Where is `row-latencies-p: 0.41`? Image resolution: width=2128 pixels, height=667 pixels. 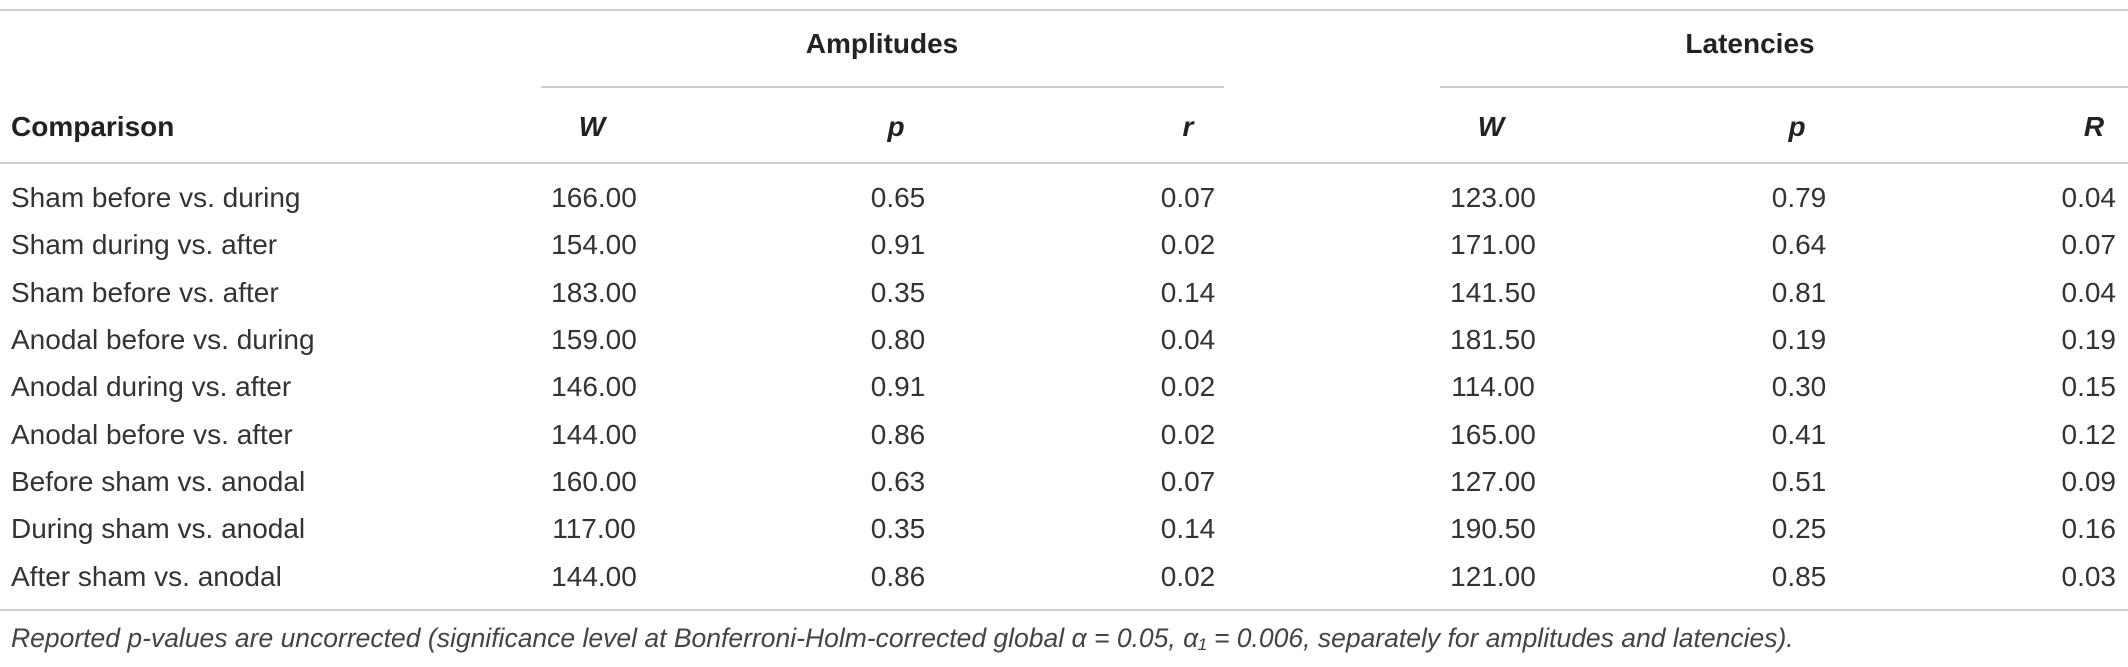 row-latencies-p: 0.41 is located at coordinates (1799, 434).